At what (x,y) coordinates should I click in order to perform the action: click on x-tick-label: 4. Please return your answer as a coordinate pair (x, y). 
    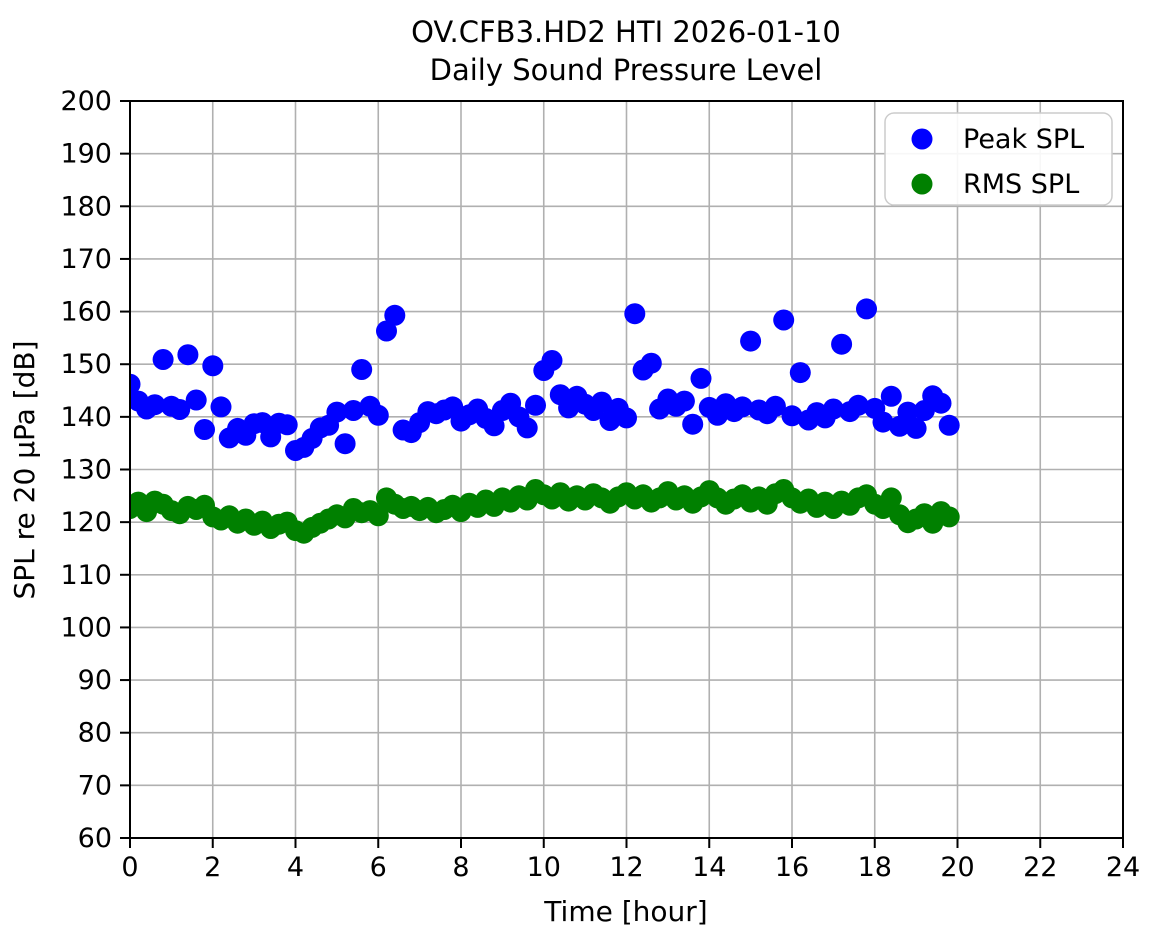
    Looking at the image, I should click on (295, 867).